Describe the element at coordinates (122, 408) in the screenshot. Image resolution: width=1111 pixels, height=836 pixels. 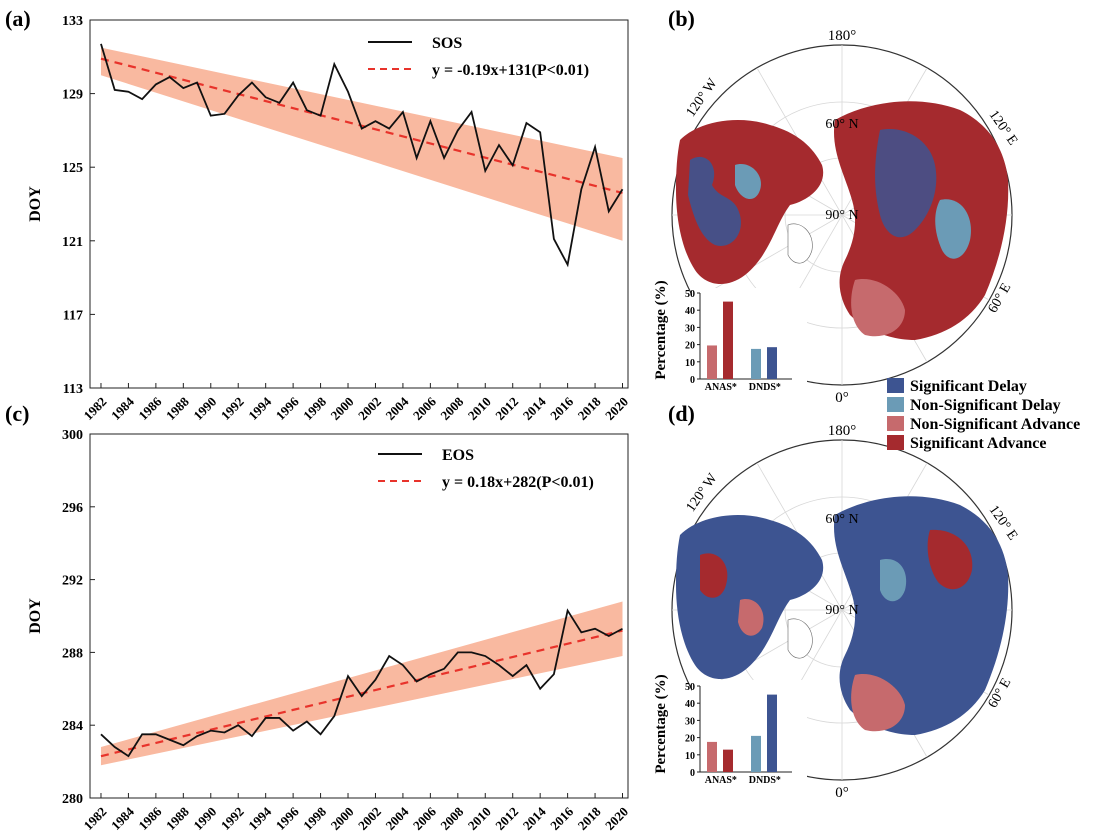
I see `x-tick-label: 1984` at that location.